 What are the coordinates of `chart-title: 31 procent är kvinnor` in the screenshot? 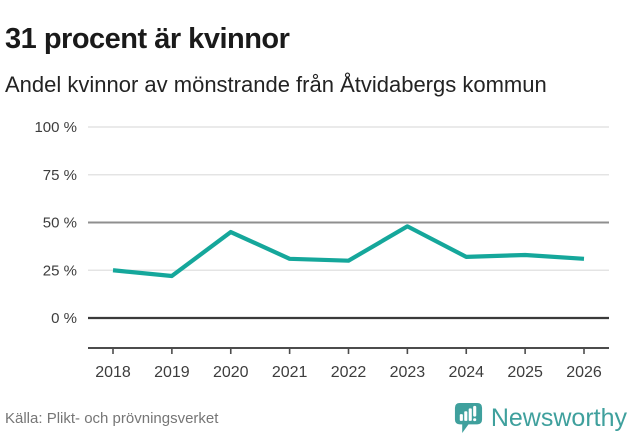 It's located at (147, 39).